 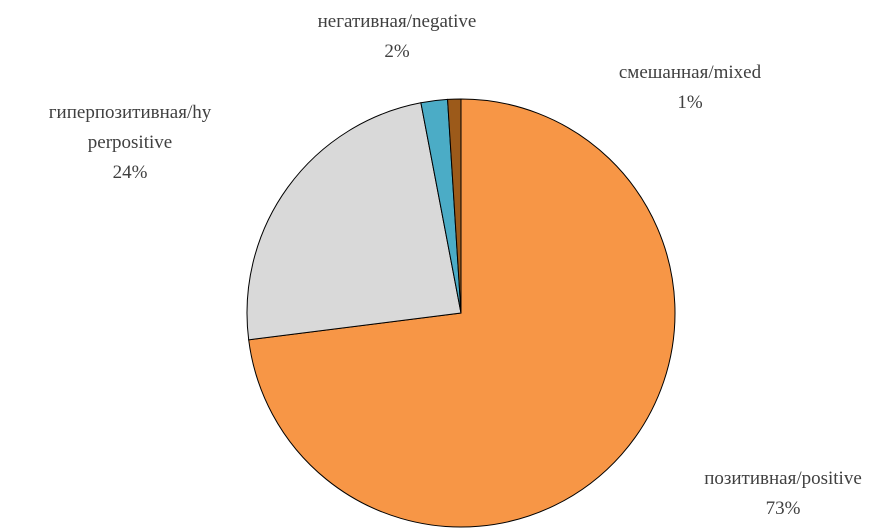 What do you see at coordinates (783, 508) in the screenshot?
I see `slice-value-label: 73%` at bounding box center [783, 508].